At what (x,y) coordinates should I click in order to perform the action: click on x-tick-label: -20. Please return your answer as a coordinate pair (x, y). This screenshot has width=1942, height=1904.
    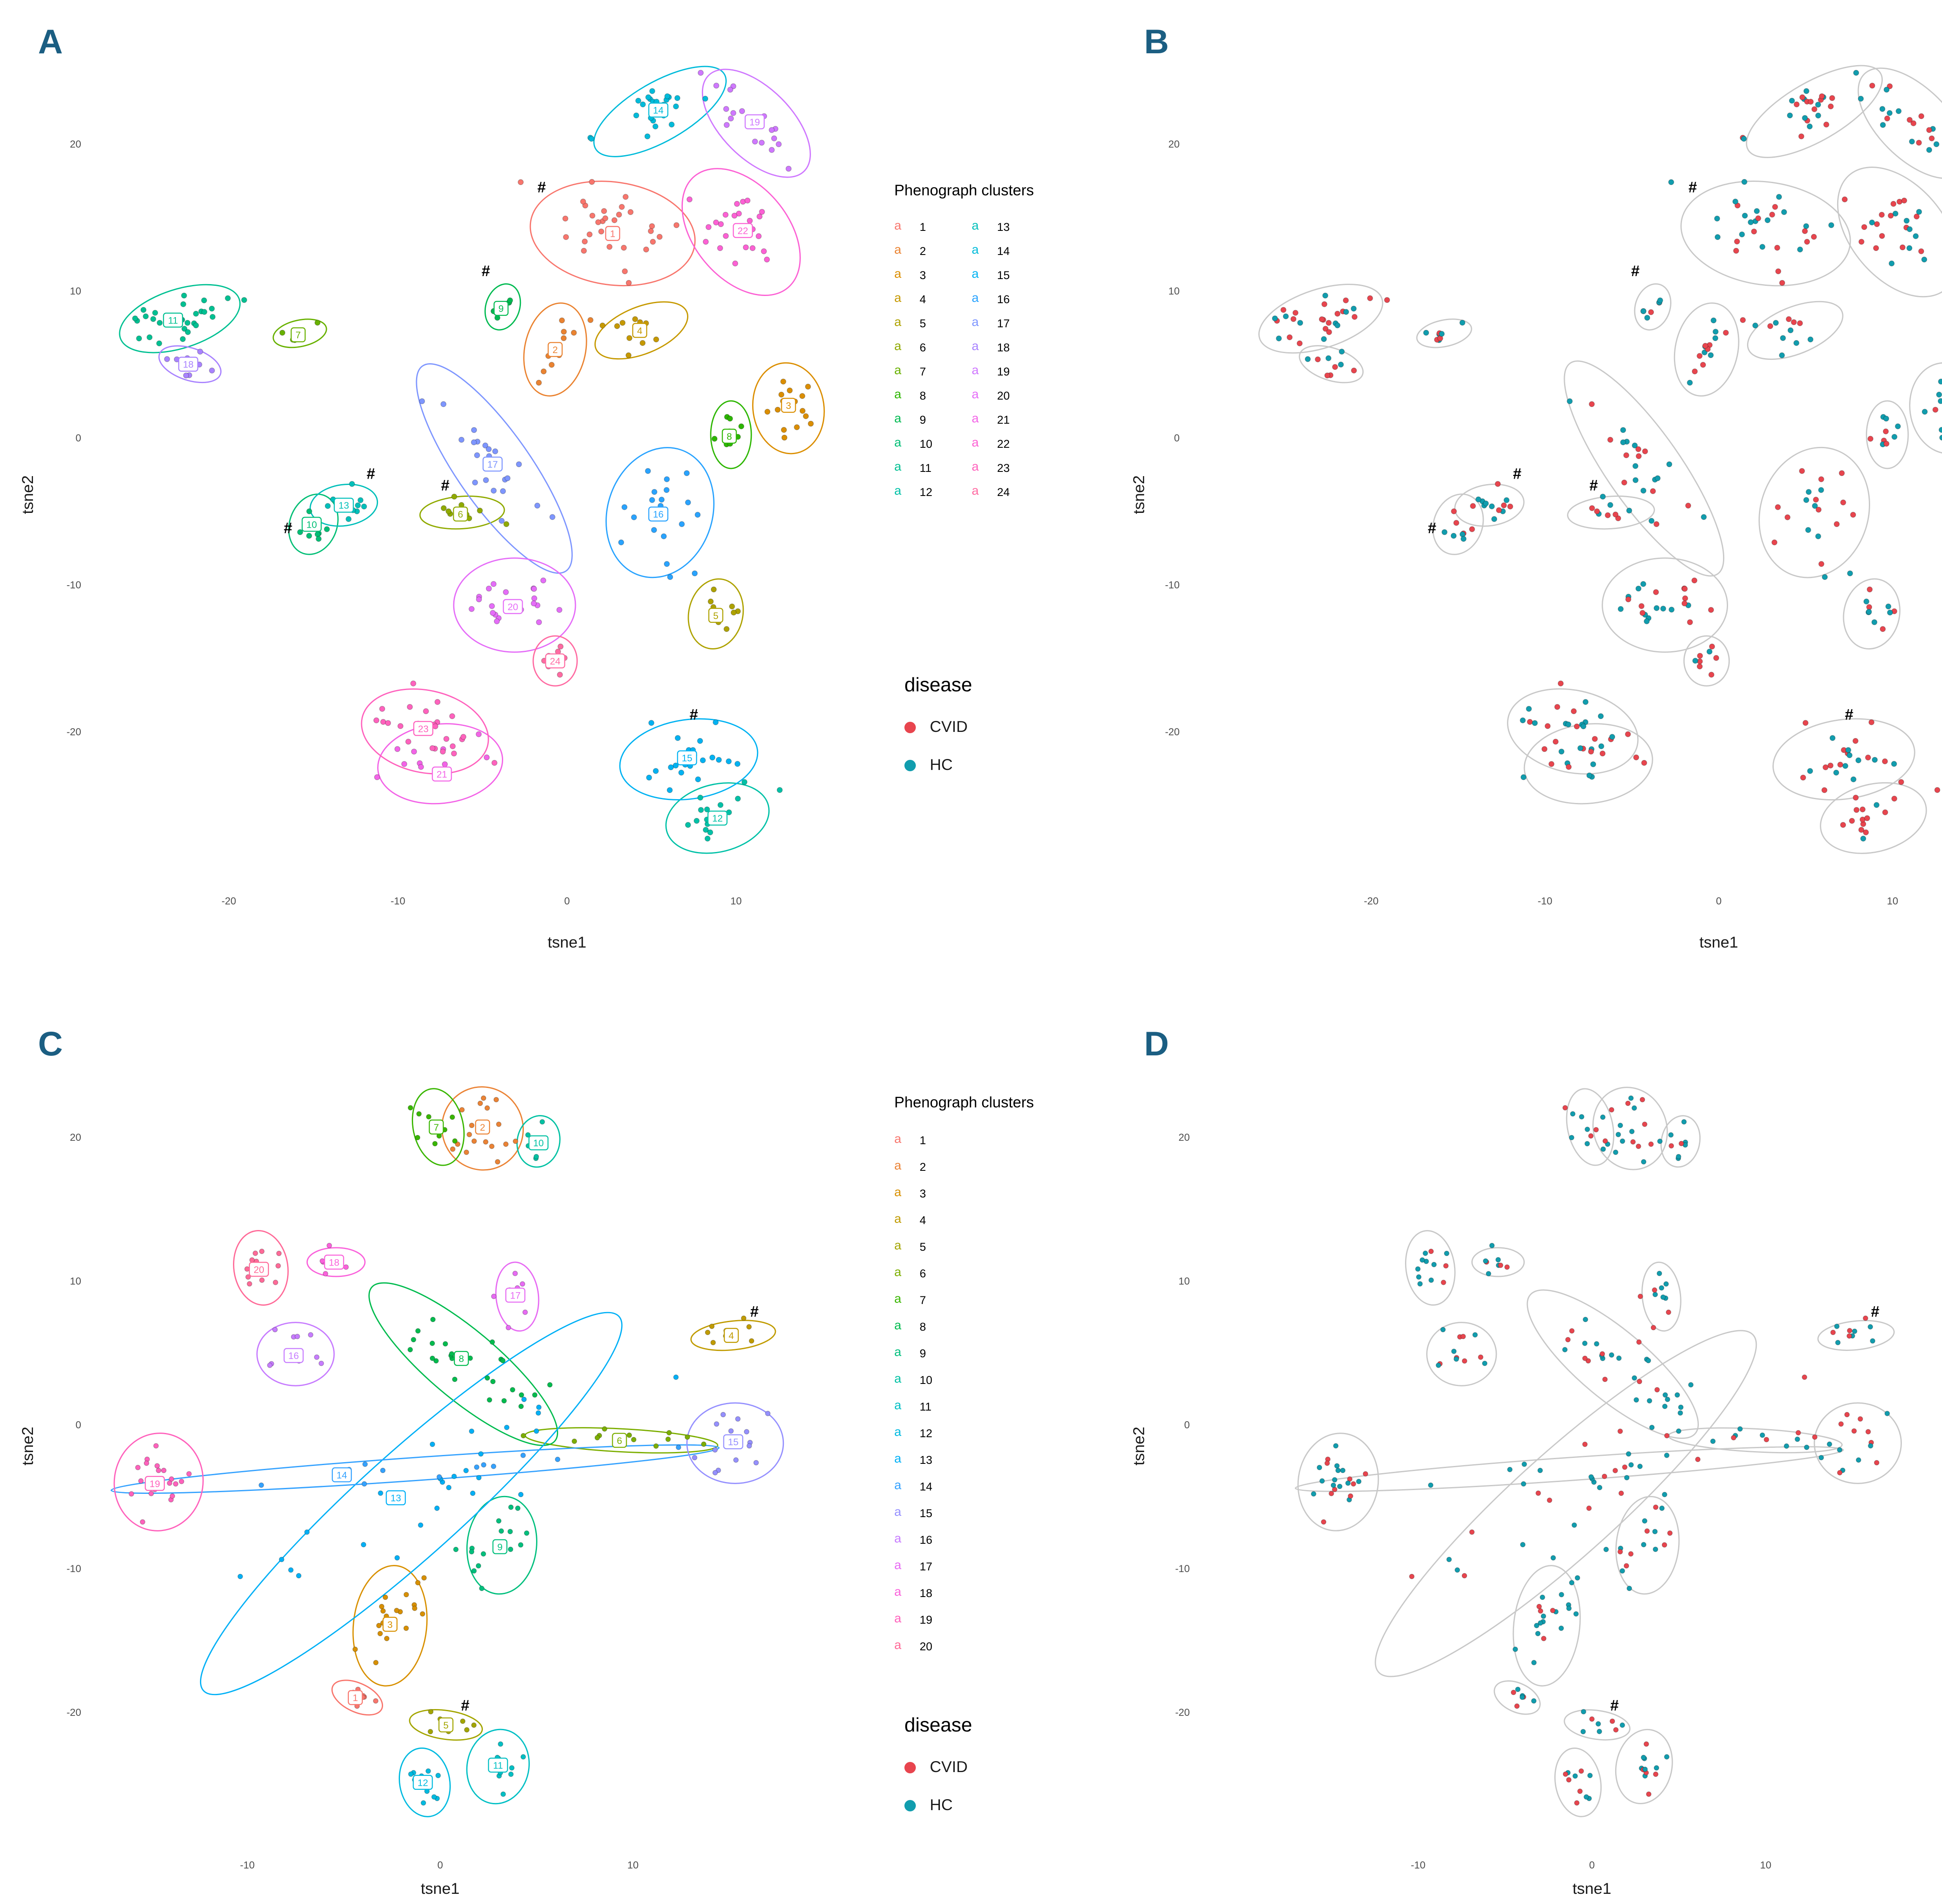
    Looking at the image, I should click on (229, 901).